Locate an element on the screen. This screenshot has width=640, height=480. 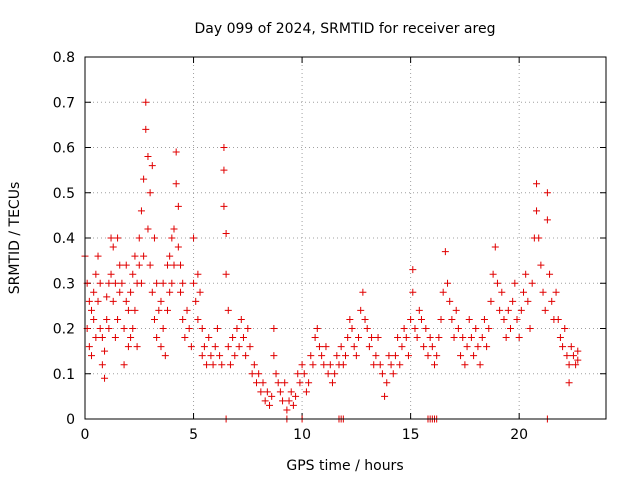
y-tick-label: 0.7 is located at coordinates (64, 103).